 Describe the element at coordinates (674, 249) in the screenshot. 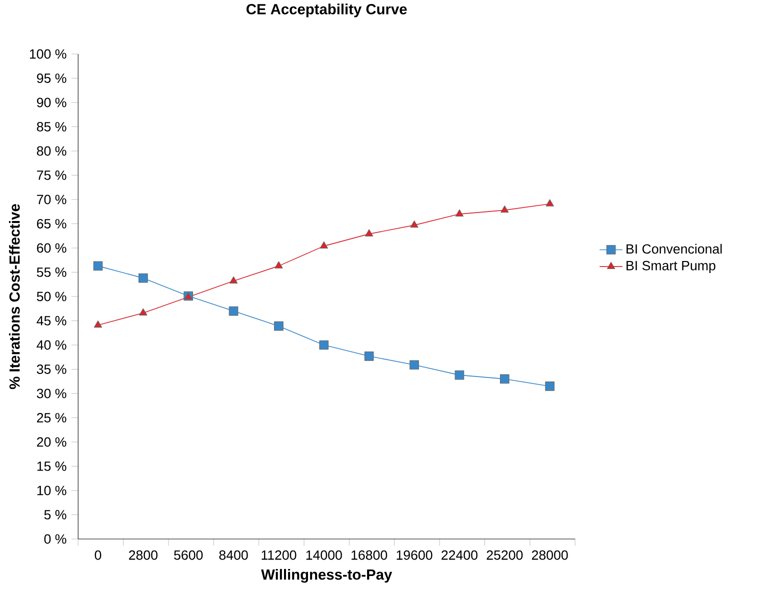

I see `legend-label: BI Convencional` at that location.